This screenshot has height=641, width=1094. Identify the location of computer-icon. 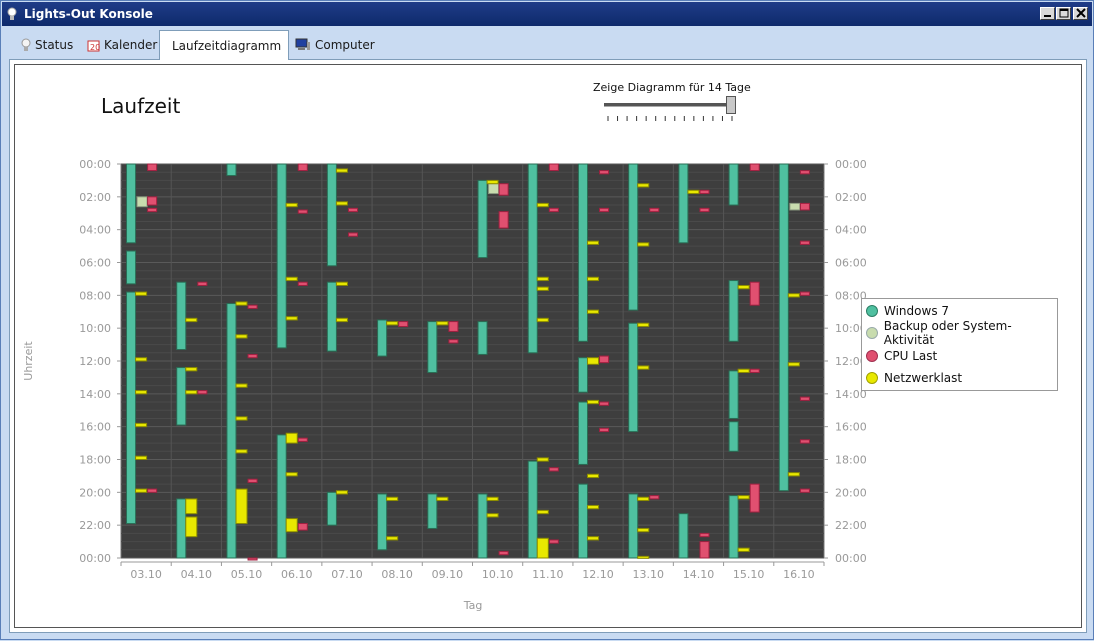
(302, 44).